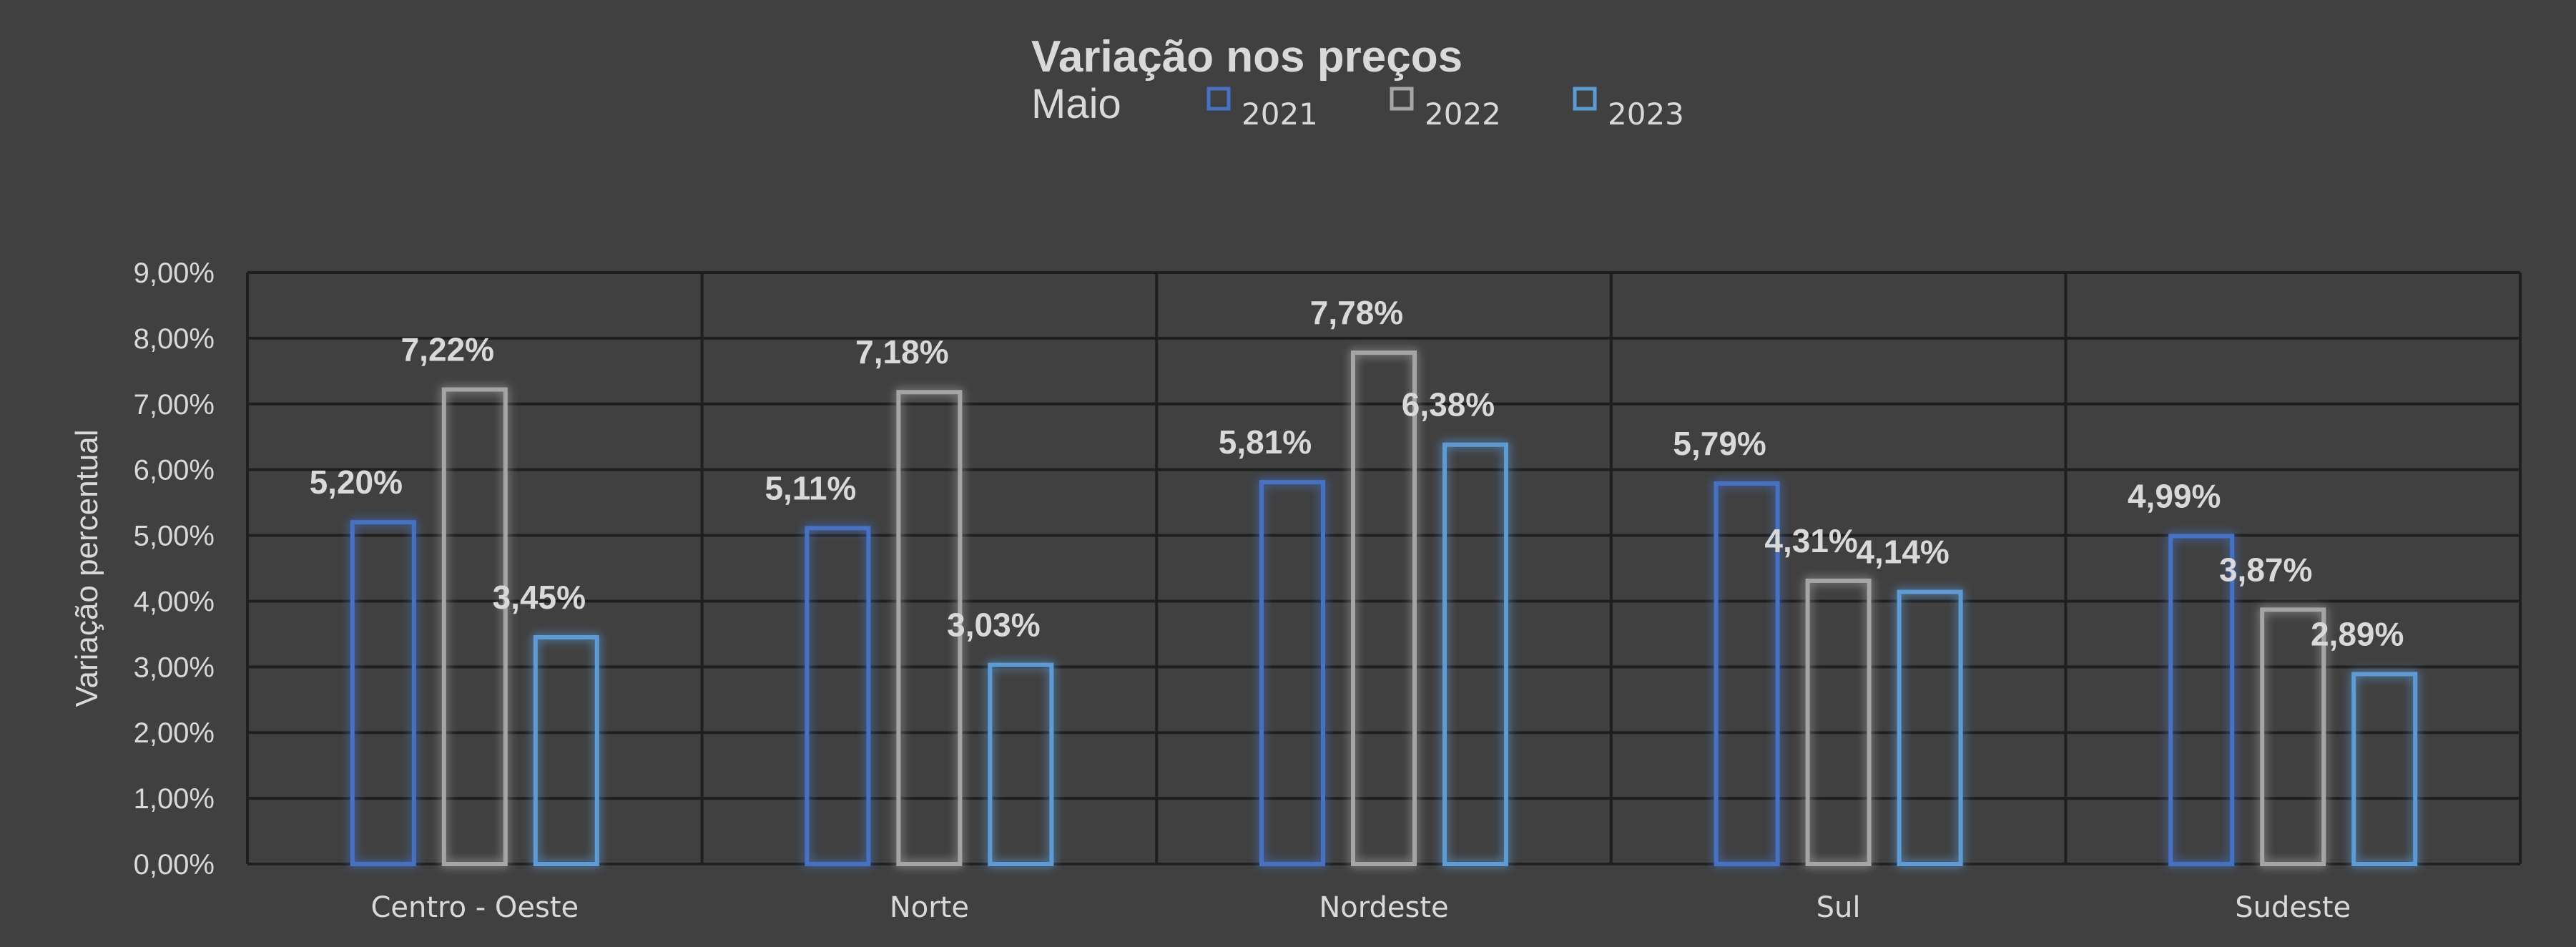 Image resolution: width=2576 pixels, height=947 pixels. Describe the element at coordinates (174, 405) in the screenshot. I see `y-tick-label: 7,00%` at that location.